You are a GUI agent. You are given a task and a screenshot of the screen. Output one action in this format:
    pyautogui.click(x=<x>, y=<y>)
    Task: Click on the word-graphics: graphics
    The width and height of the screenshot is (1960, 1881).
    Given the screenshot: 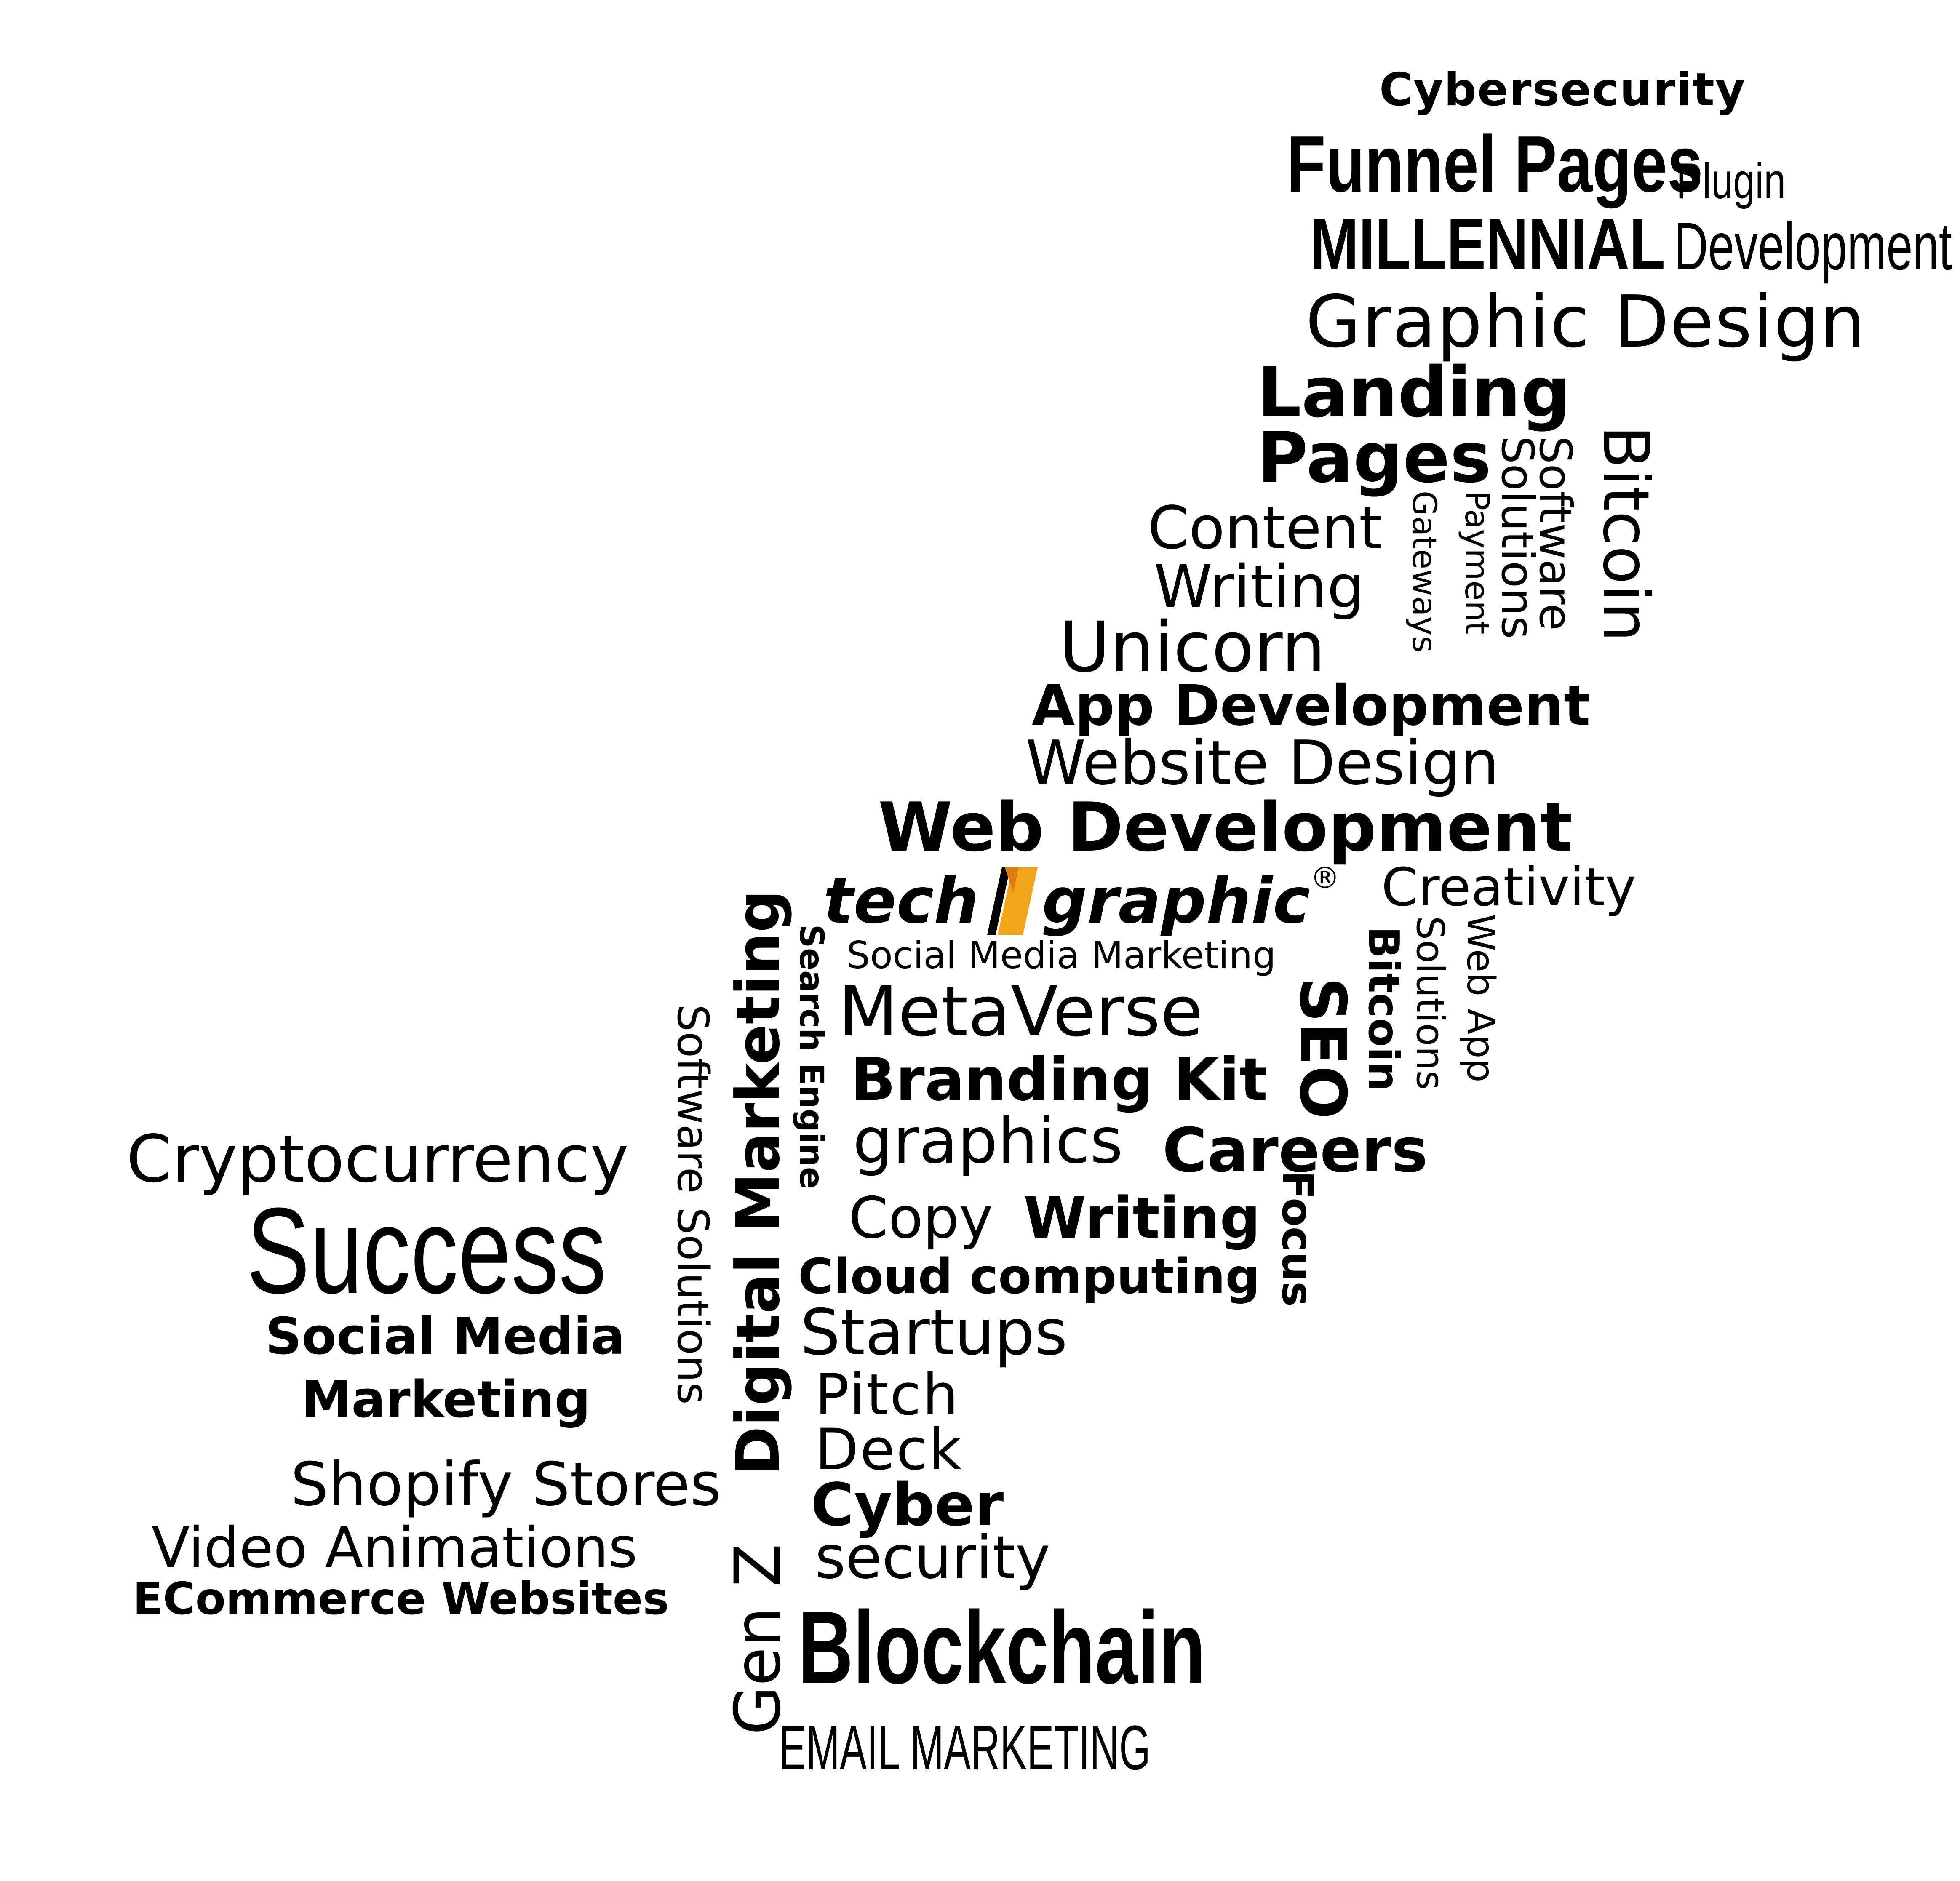 What is the action you would take?
    pyautogui.click(x=988, y=1141)
    